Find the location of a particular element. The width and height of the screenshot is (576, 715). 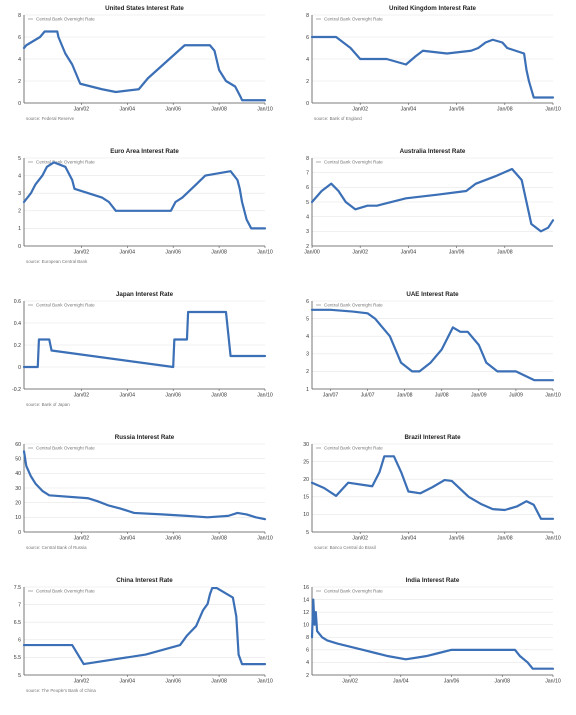

y-tick-label: 10 is located at coordinates (306, 626).